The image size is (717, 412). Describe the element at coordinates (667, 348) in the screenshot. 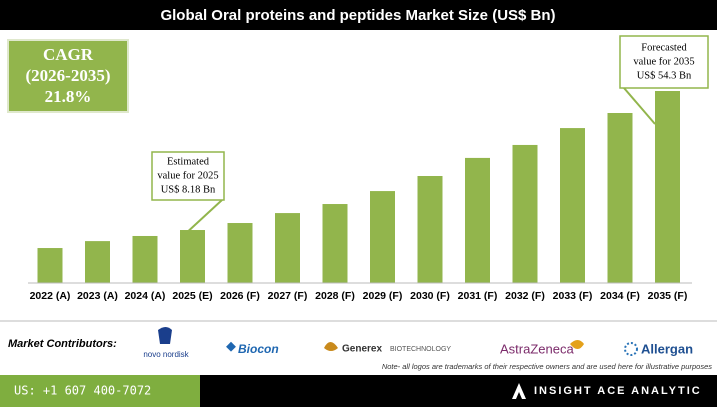

I see `logo-text: Allergan` at that location.